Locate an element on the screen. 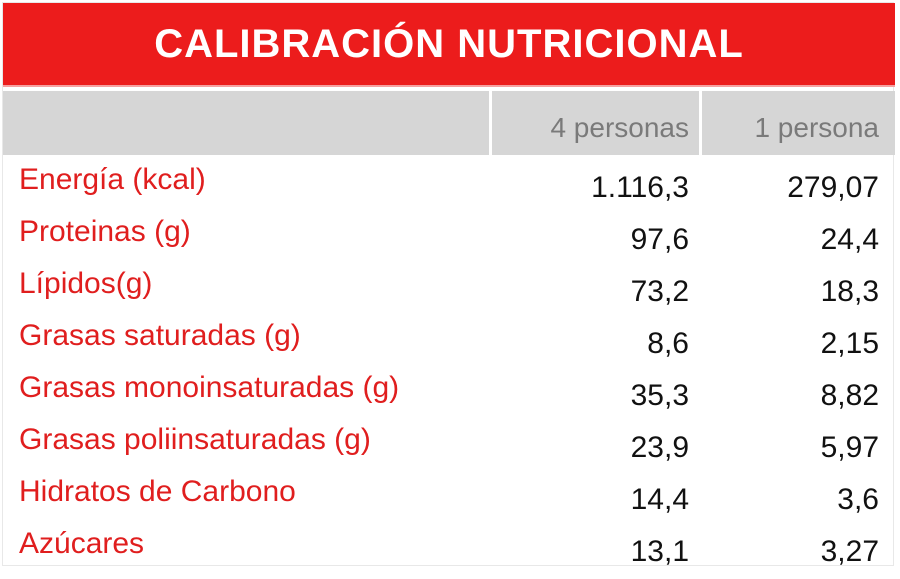 The image size is (900, 579). value-4-personas: 73,2 is located at coordinates (659, 291).